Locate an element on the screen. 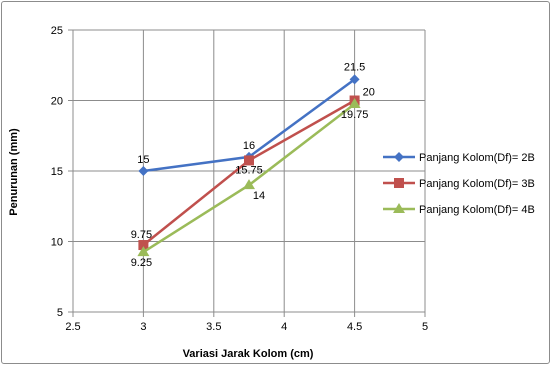 Image resolution: width=553 pixels, height=367 pixels. data-label: 19.75 is located at coordinates (355, 115).